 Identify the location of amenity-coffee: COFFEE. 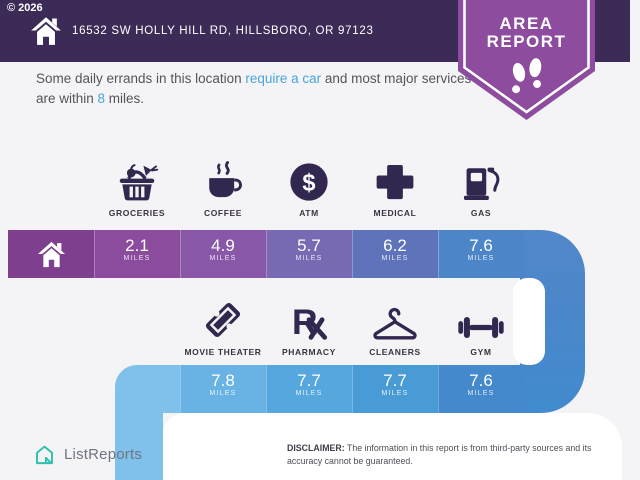
(223, 185).